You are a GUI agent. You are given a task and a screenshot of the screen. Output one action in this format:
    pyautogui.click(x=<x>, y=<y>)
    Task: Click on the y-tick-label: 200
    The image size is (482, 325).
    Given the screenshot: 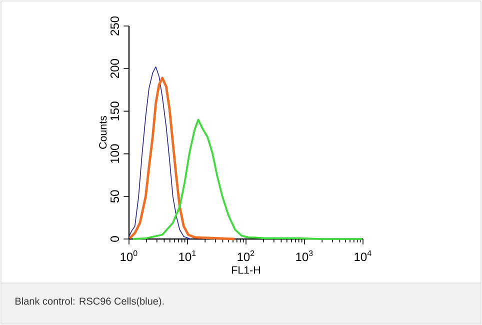 What is the action you would take?
    pyautogui.click(x=114, y=68)
    